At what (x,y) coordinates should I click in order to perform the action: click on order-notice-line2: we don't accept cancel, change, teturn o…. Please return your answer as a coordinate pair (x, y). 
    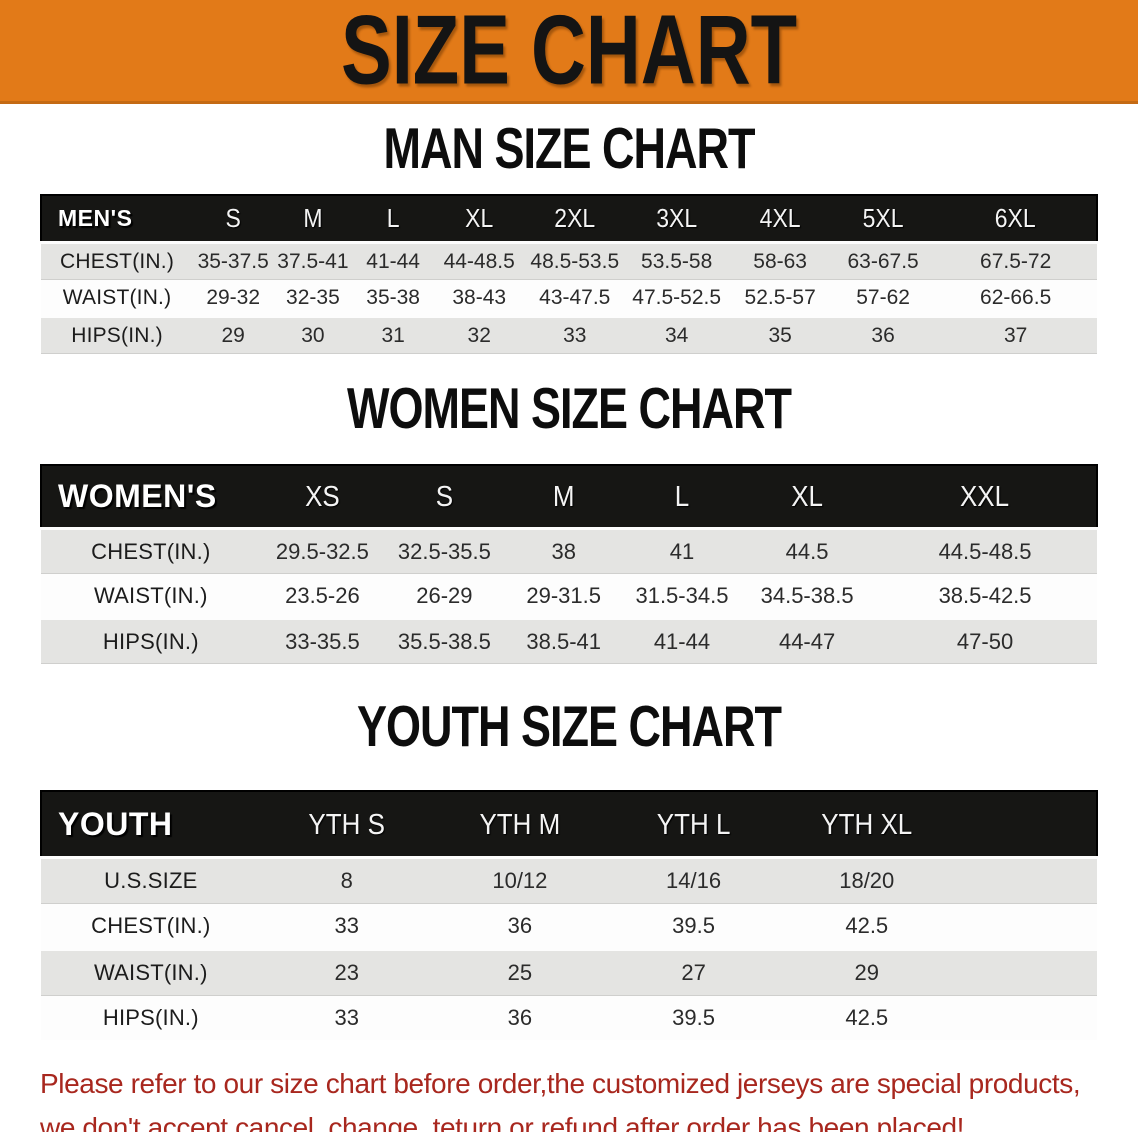
    Looking at the image, I should click on (502, 1122).